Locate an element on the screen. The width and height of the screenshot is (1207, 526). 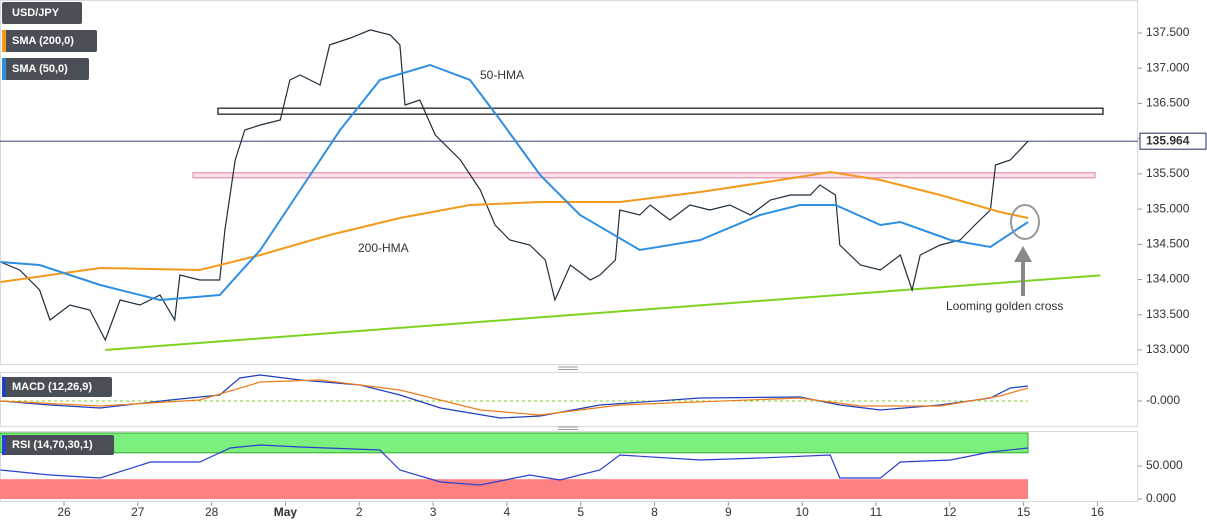
trendline is located at coordinates (603, 312).